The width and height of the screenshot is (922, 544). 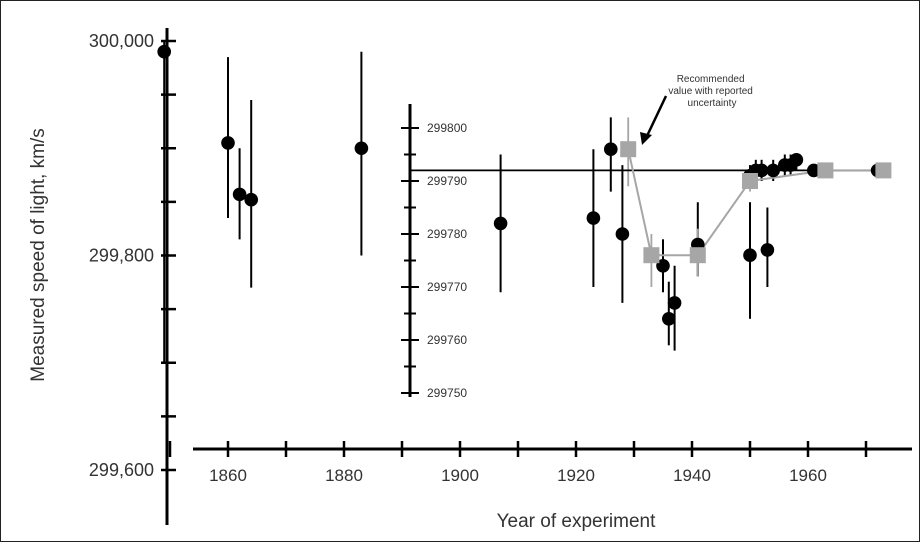 What do you see at coordinates (121, 256) in the screenshot?
I see `y-tick-label: 299,800` at bounding box center [121, 256].